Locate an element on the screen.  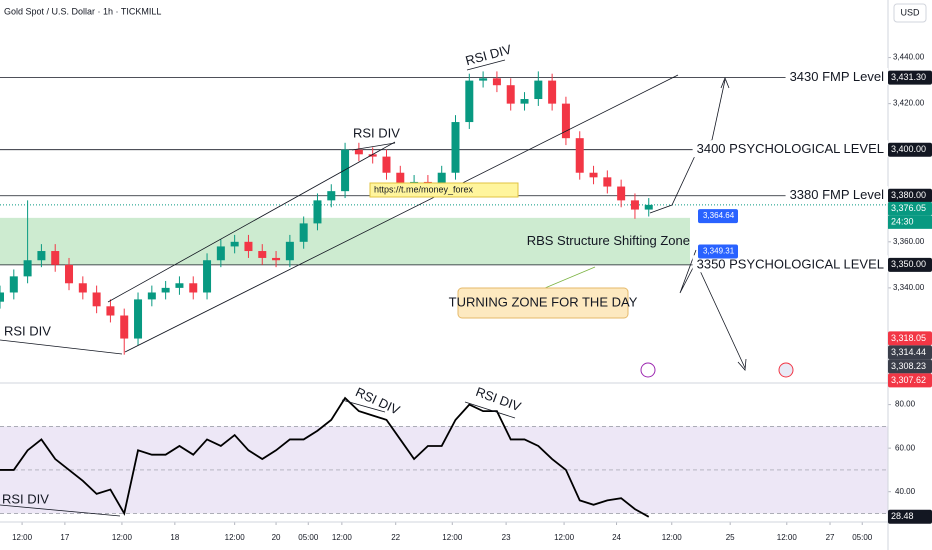
price-tag-label: 3,350.00 is located at coordinates (908, 264).